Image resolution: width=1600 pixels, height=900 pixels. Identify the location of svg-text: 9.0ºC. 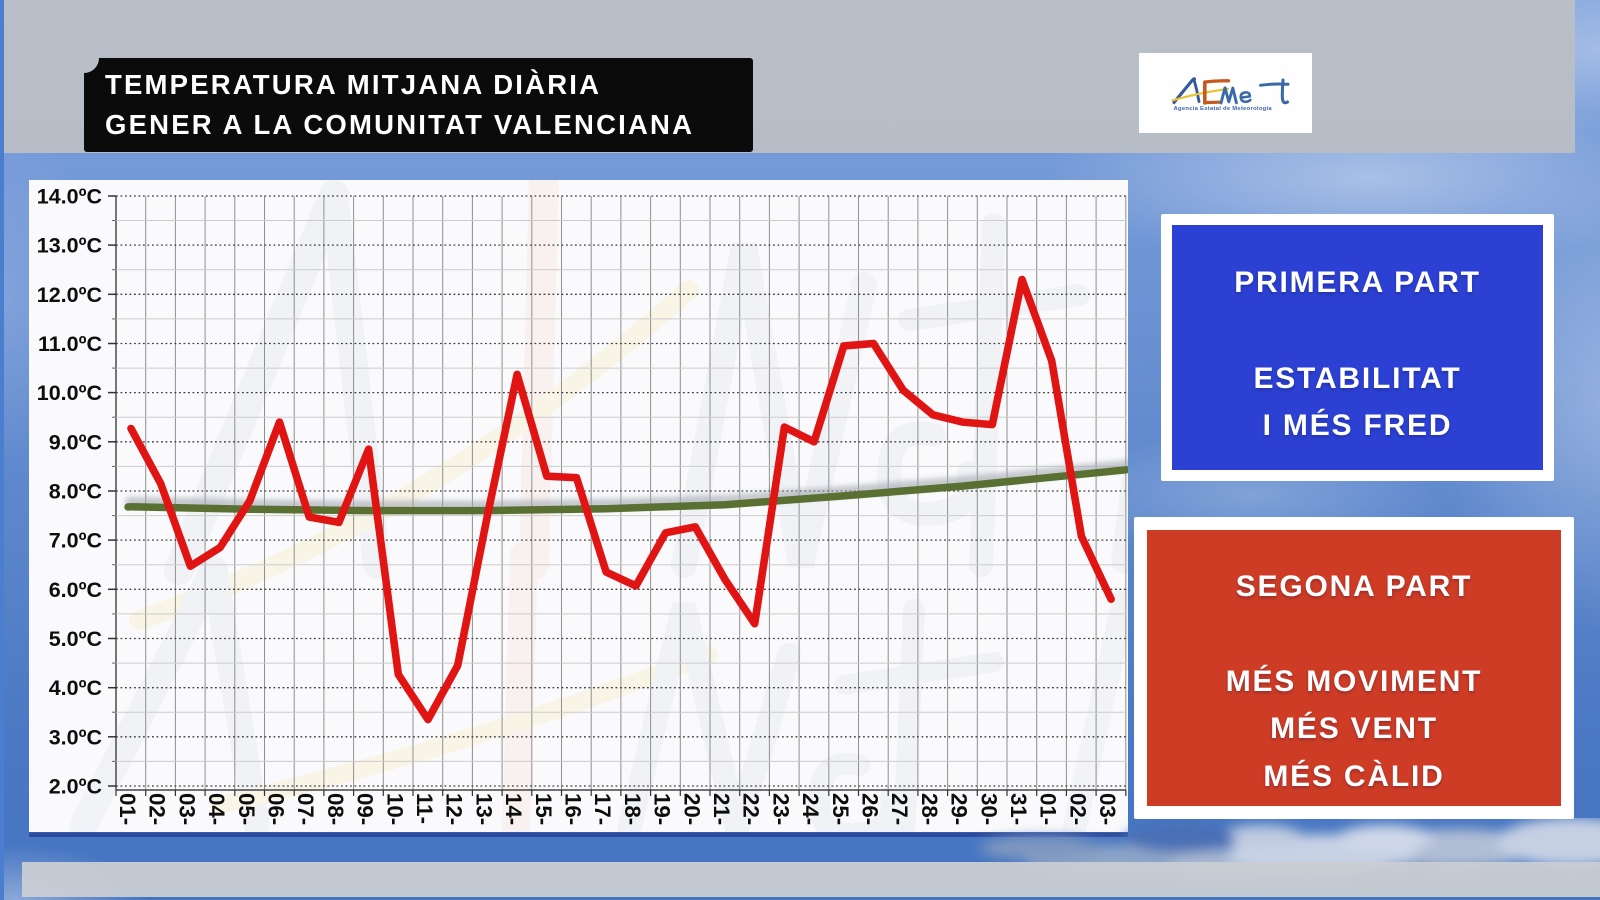
(75, 442).